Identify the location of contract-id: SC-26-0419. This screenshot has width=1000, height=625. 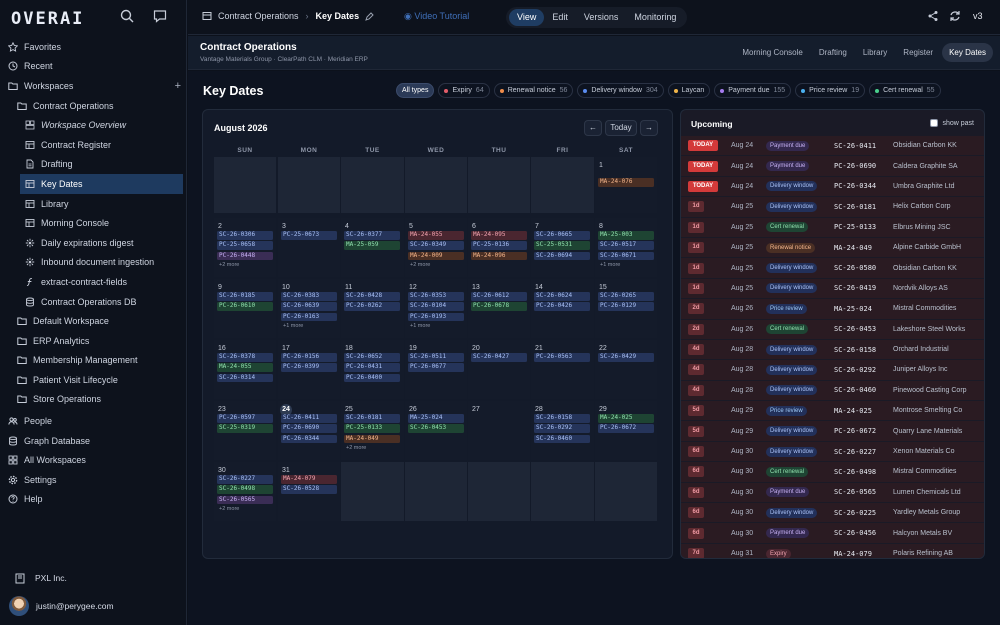
(855, 288).